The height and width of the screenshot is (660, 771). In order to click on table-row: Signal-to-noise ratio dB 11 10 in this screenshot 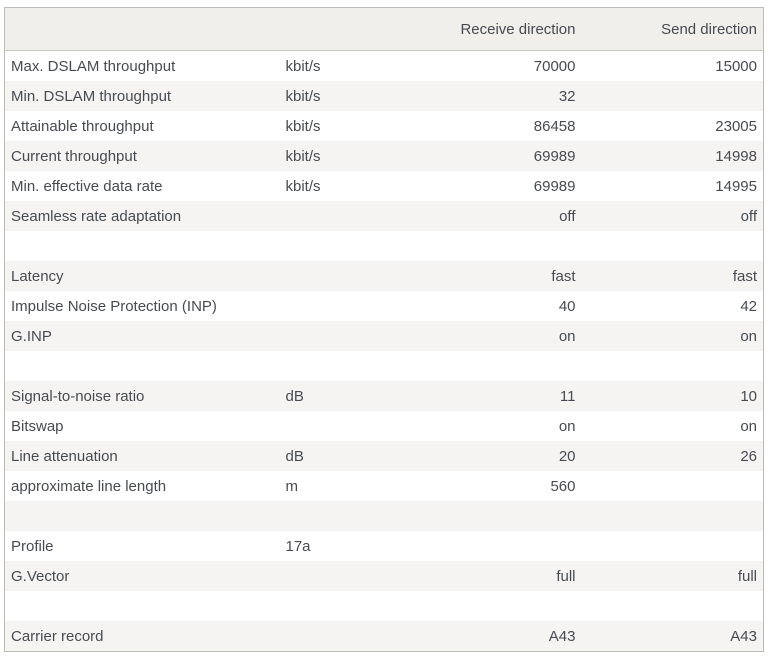, I will do `click(384, 396)`.